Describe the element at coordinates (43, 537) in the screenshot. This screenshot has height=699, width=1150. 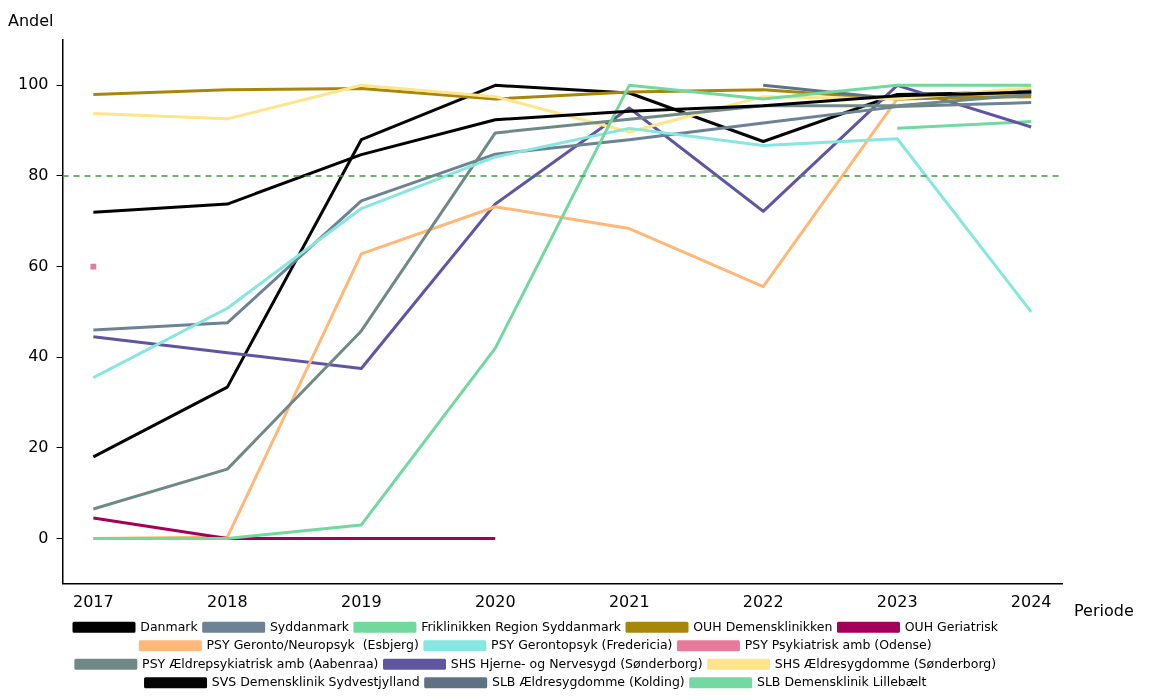
I see `y-tick-label: 0` at that location.